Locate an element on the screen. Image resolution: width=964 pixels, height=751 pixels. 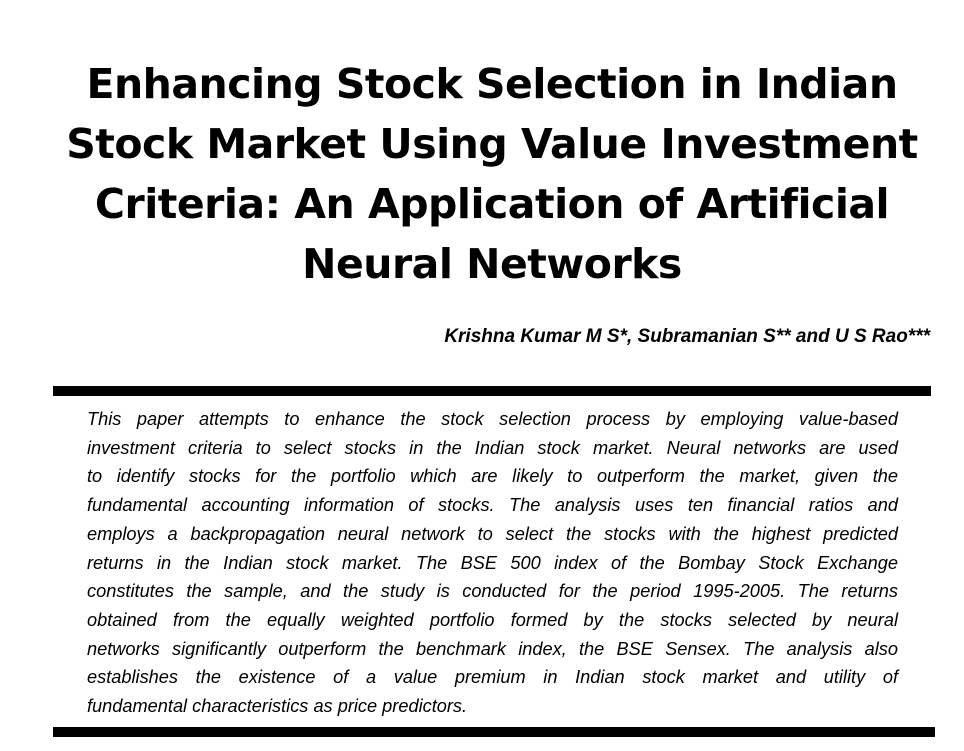
top-divider is located at coordinates (492, 391).